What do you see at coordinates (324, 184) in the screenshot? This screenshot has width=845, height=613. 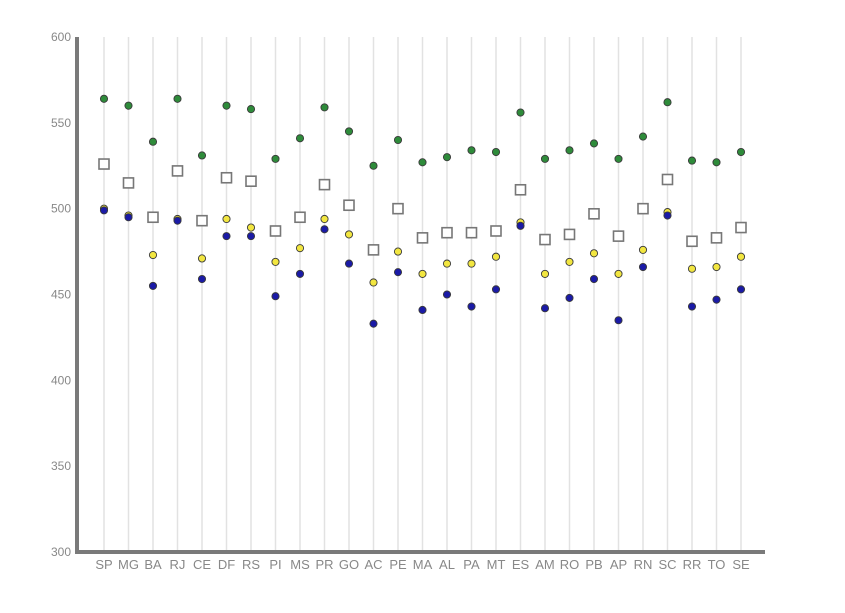 I see `data-point-s2-pr` at bounding box center [324, 184].